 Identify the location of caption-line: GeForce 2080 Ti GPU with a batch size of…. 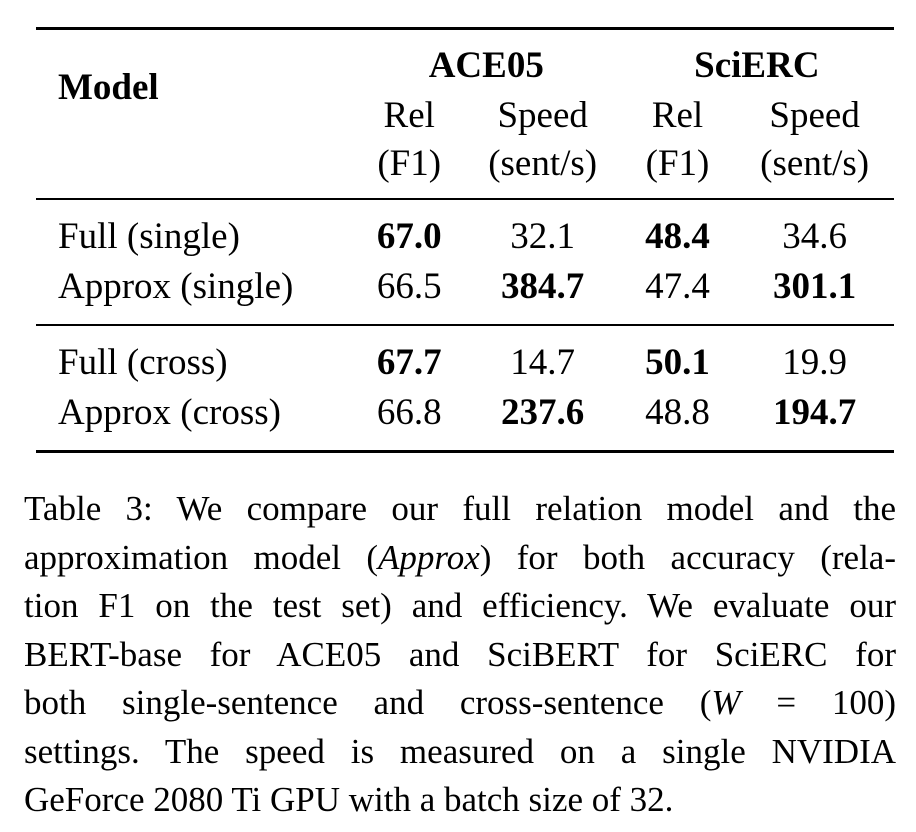
(349, 799).